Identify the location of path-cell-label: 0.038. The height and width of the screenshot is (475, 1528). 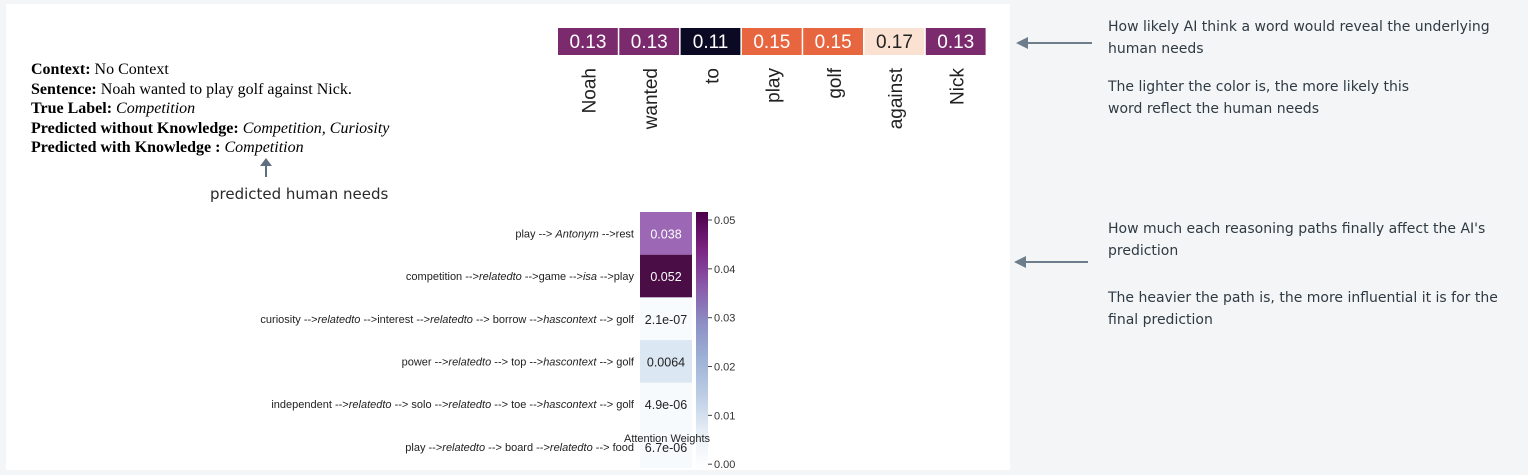
(665, 234).